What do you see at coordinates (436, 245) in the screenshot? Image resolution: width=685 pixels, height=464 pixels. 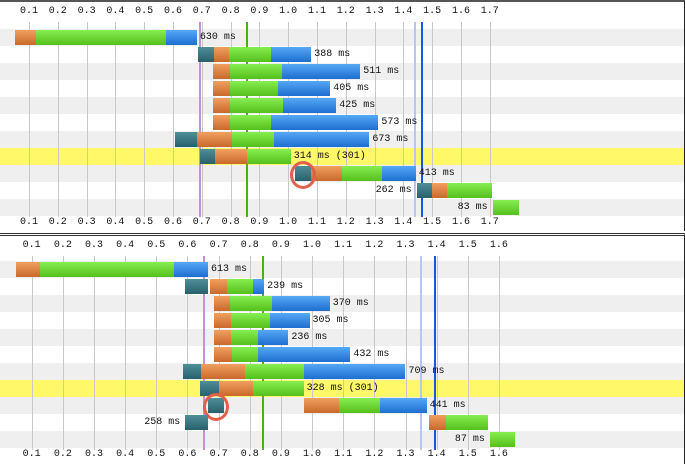 I see `x-tick-label-top: 1.4` at bounding box center [436, 245].